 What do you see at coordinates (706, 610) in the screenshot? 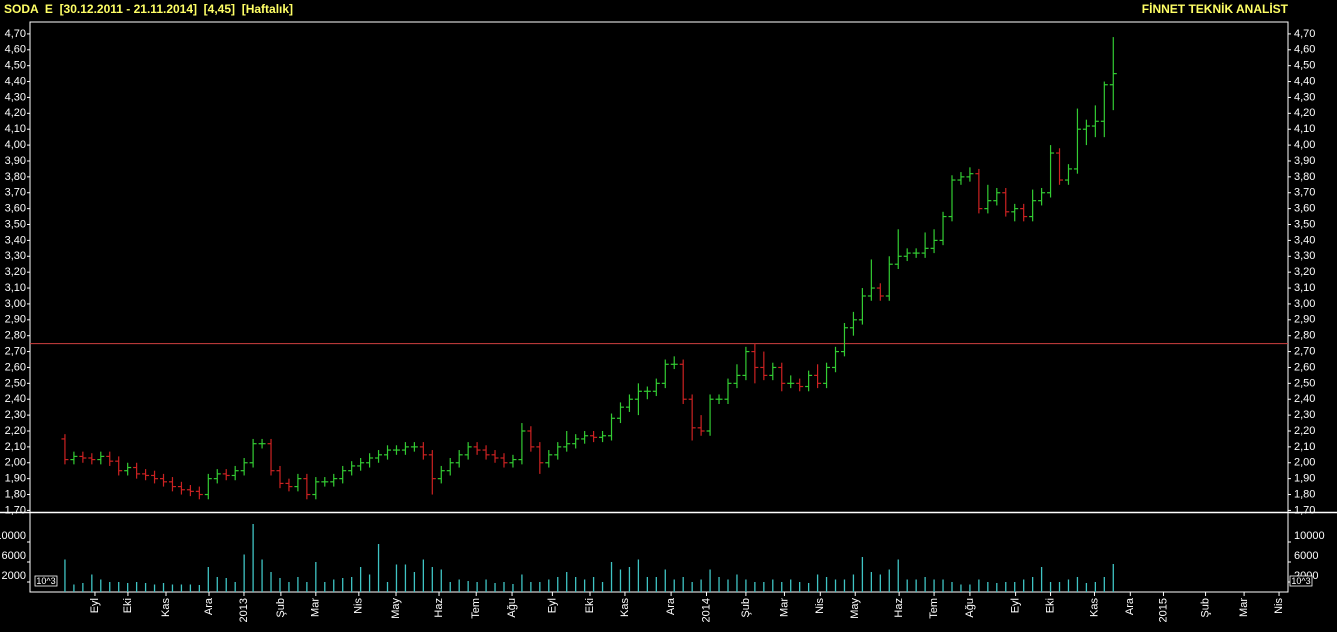
I see `x-tick-label: 2014` at bounding box center [706, 610].